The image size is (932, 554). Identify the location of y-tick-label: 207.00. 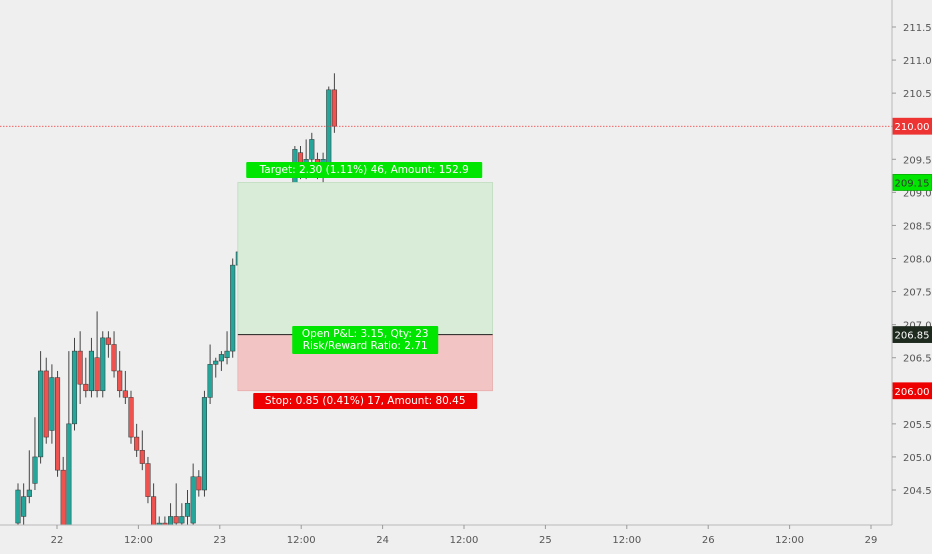
(917, 326).